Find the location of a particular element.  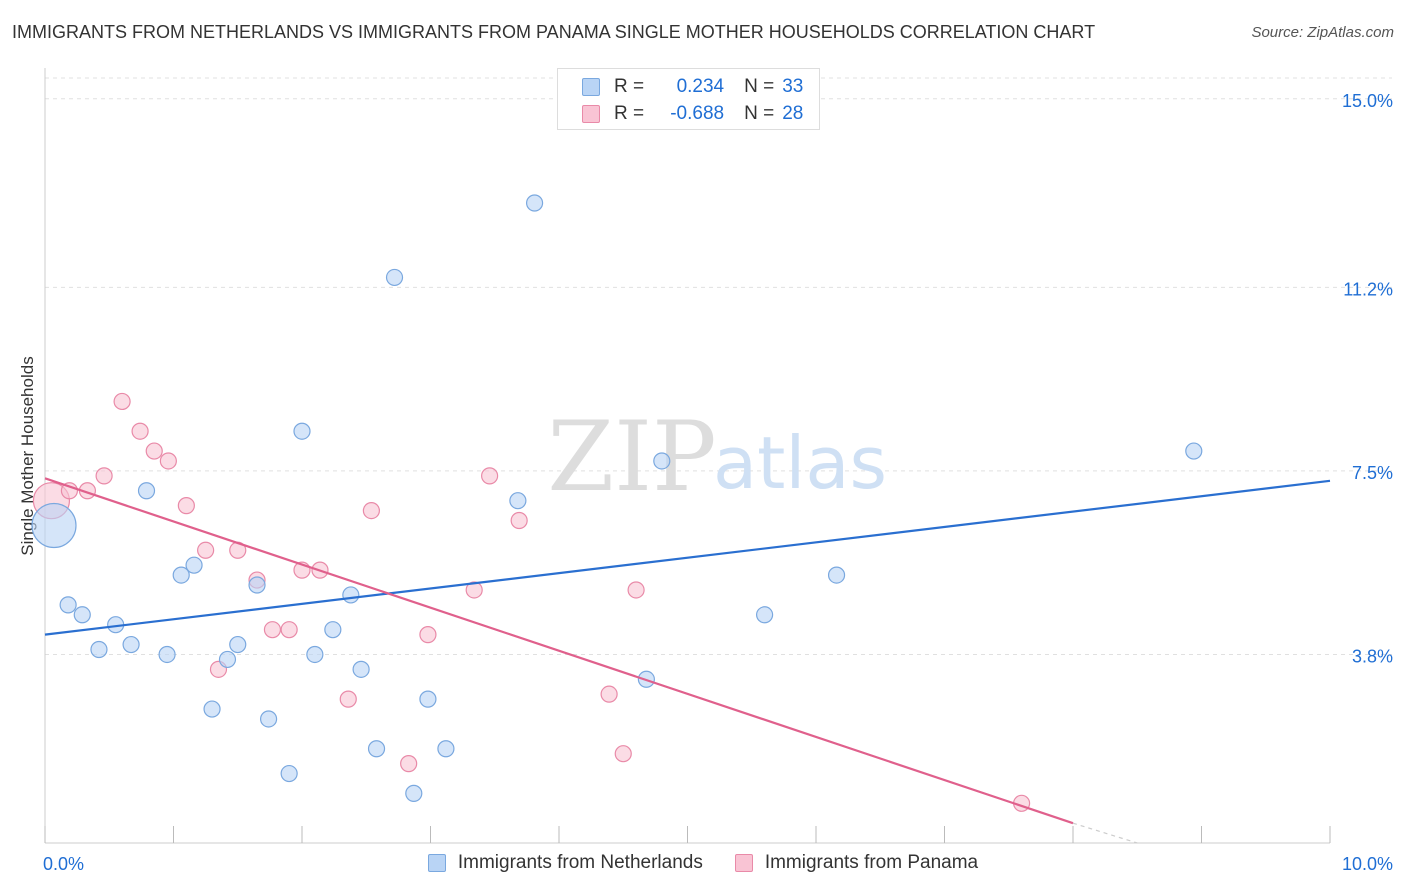

correlation-legend: R = 0.234 N = 33 R = -0.688 N = 28 is located at coordinates (688, 99).